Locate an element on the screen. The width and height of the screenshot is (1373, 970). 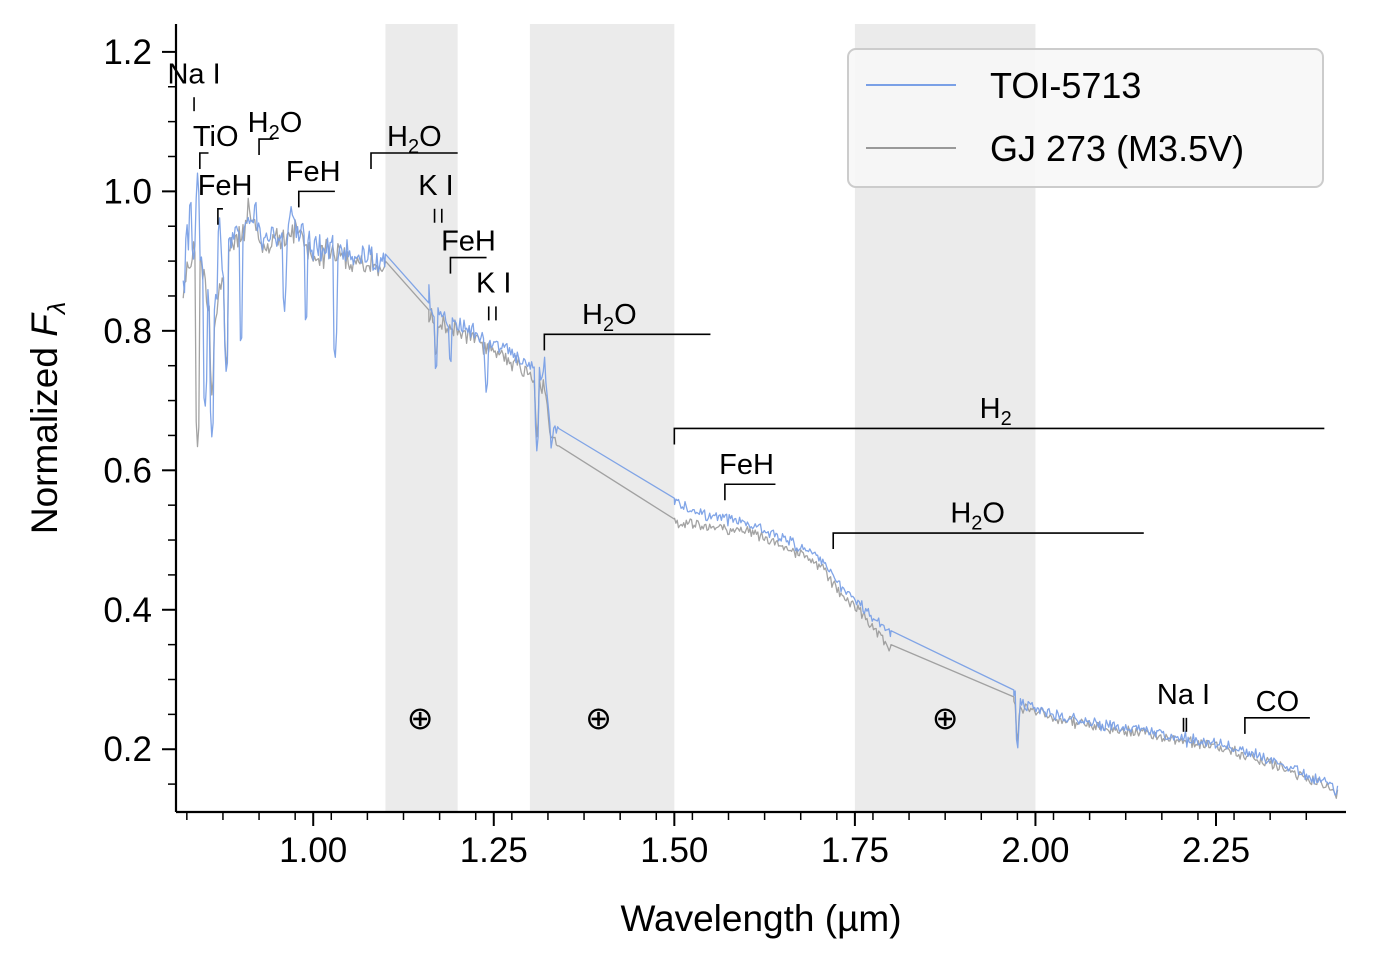
annotation-label: CO is located at coordinates (1278, 702).